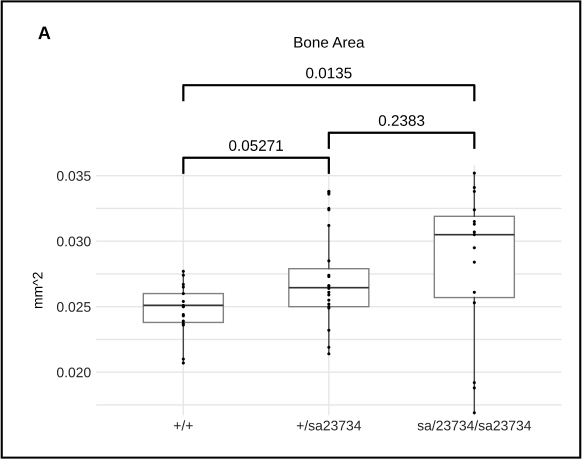  What do you see at coordinates (73, 176) in the screenshot?
I see `y-tick-label: 0.035` at bounding box center [73, 176].